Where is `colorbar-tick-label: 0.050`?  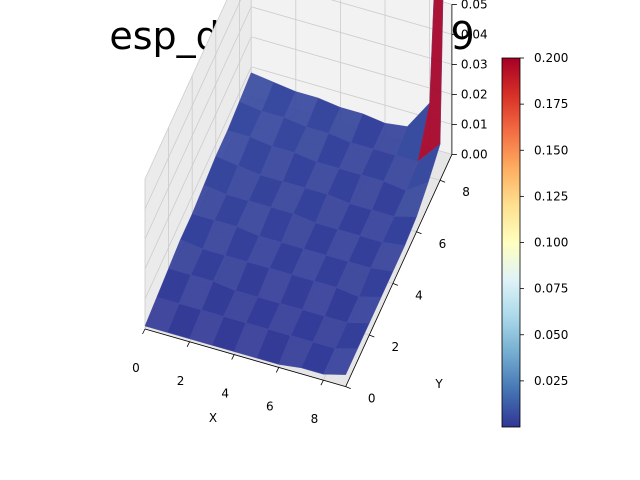 colorbar-tick-label: 0.050 is located at coordinates (551, 335).